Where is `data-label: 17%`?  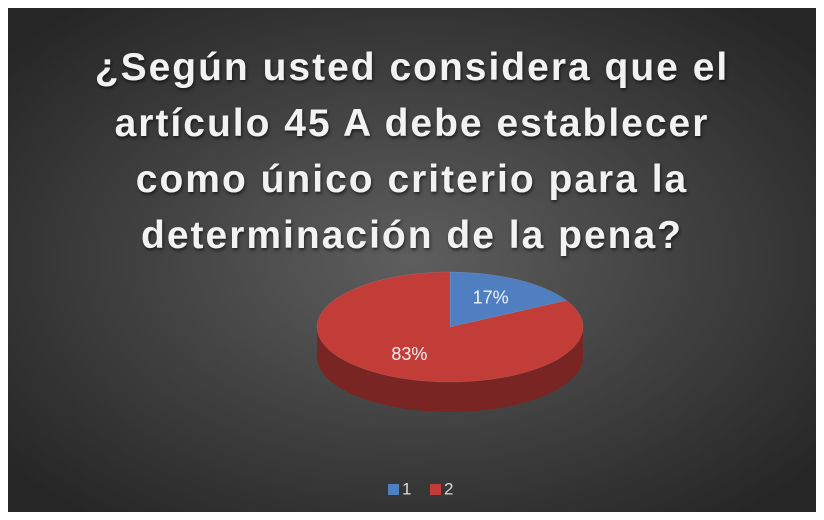 data-label: 17% is located at coordinates (491, 297).